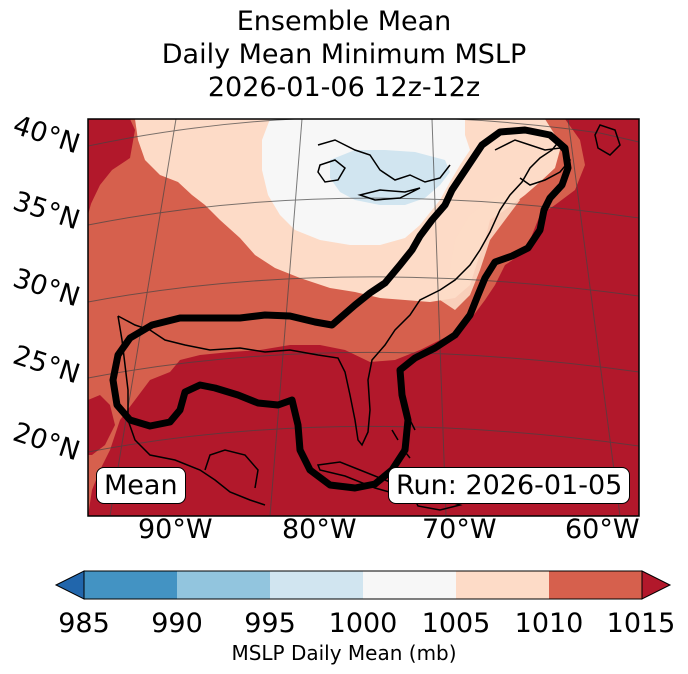 This screenshot has height=674, width=688. Describe the element at coordinates (456, 623) in the screenshot. I see `colorbar-tick-1005: 1005` at that location.